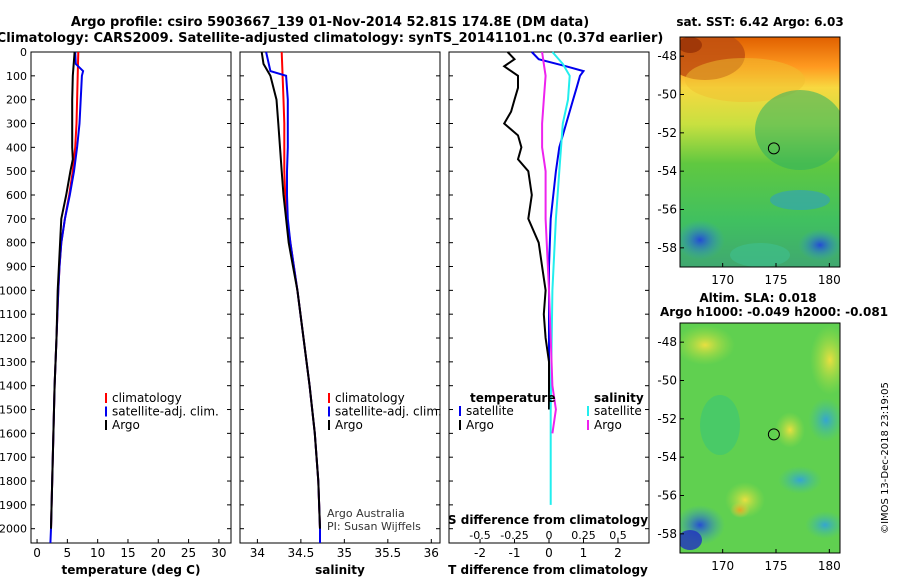 The height and width of the screenshot is (580, 900). Describe the element at coordinates (757, 298) in the screenshot. I see `sla-map-title: Altim. SLA: 0.018` at that location.